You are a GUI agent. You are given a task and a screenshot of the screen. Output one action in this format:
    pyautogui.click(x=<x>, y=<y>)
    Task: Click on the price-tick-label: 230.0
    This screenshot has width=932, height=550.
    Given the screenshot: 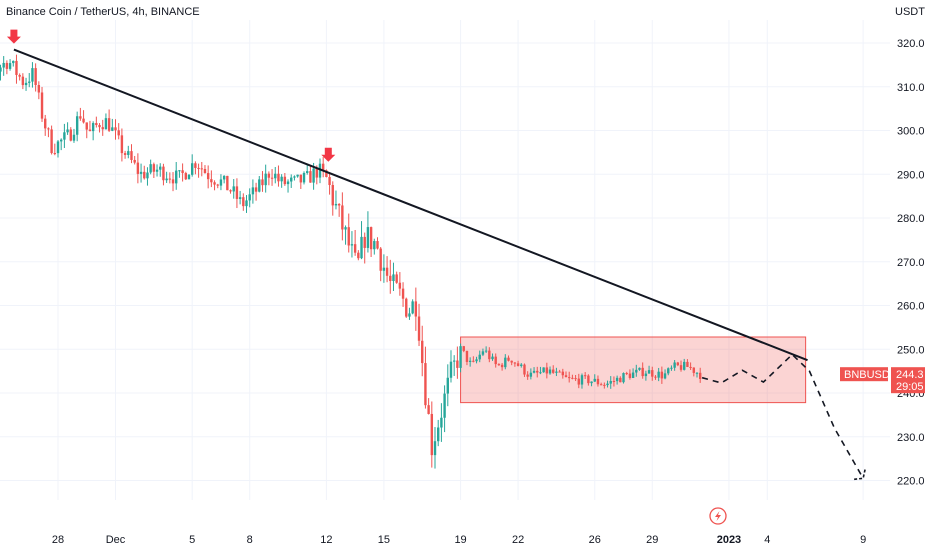 What is the action you would take?
    pyautogui.click(x=911, y=438)
    